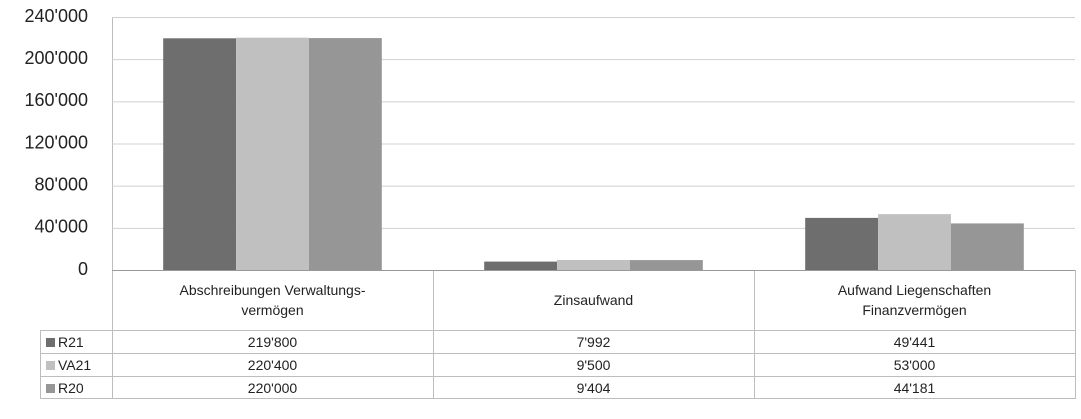 The image size is (1081, 419). What do you see at coordinates (272, 300) in the screenshot?
I see `category-label: Abschreibungen Verwaltungs- vermögen` at bounding box center [272, 300].